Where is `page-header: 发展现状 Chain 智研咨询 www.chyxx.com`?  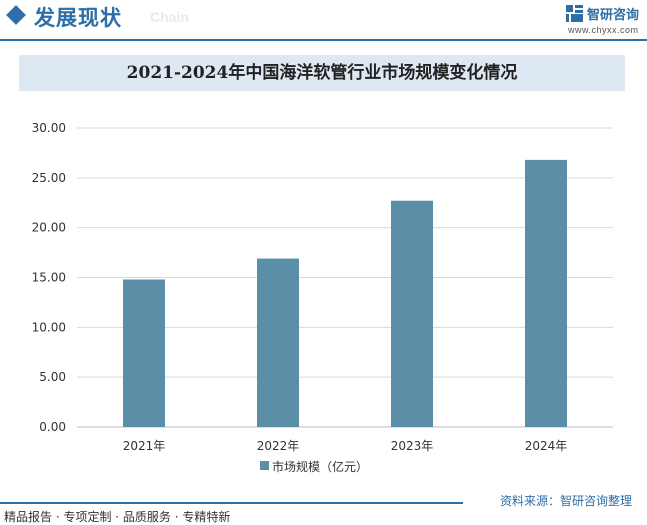 page-header: 发展现状 Chain 智研咨询 www.chyxx.com is located at coordinates (323, 22).